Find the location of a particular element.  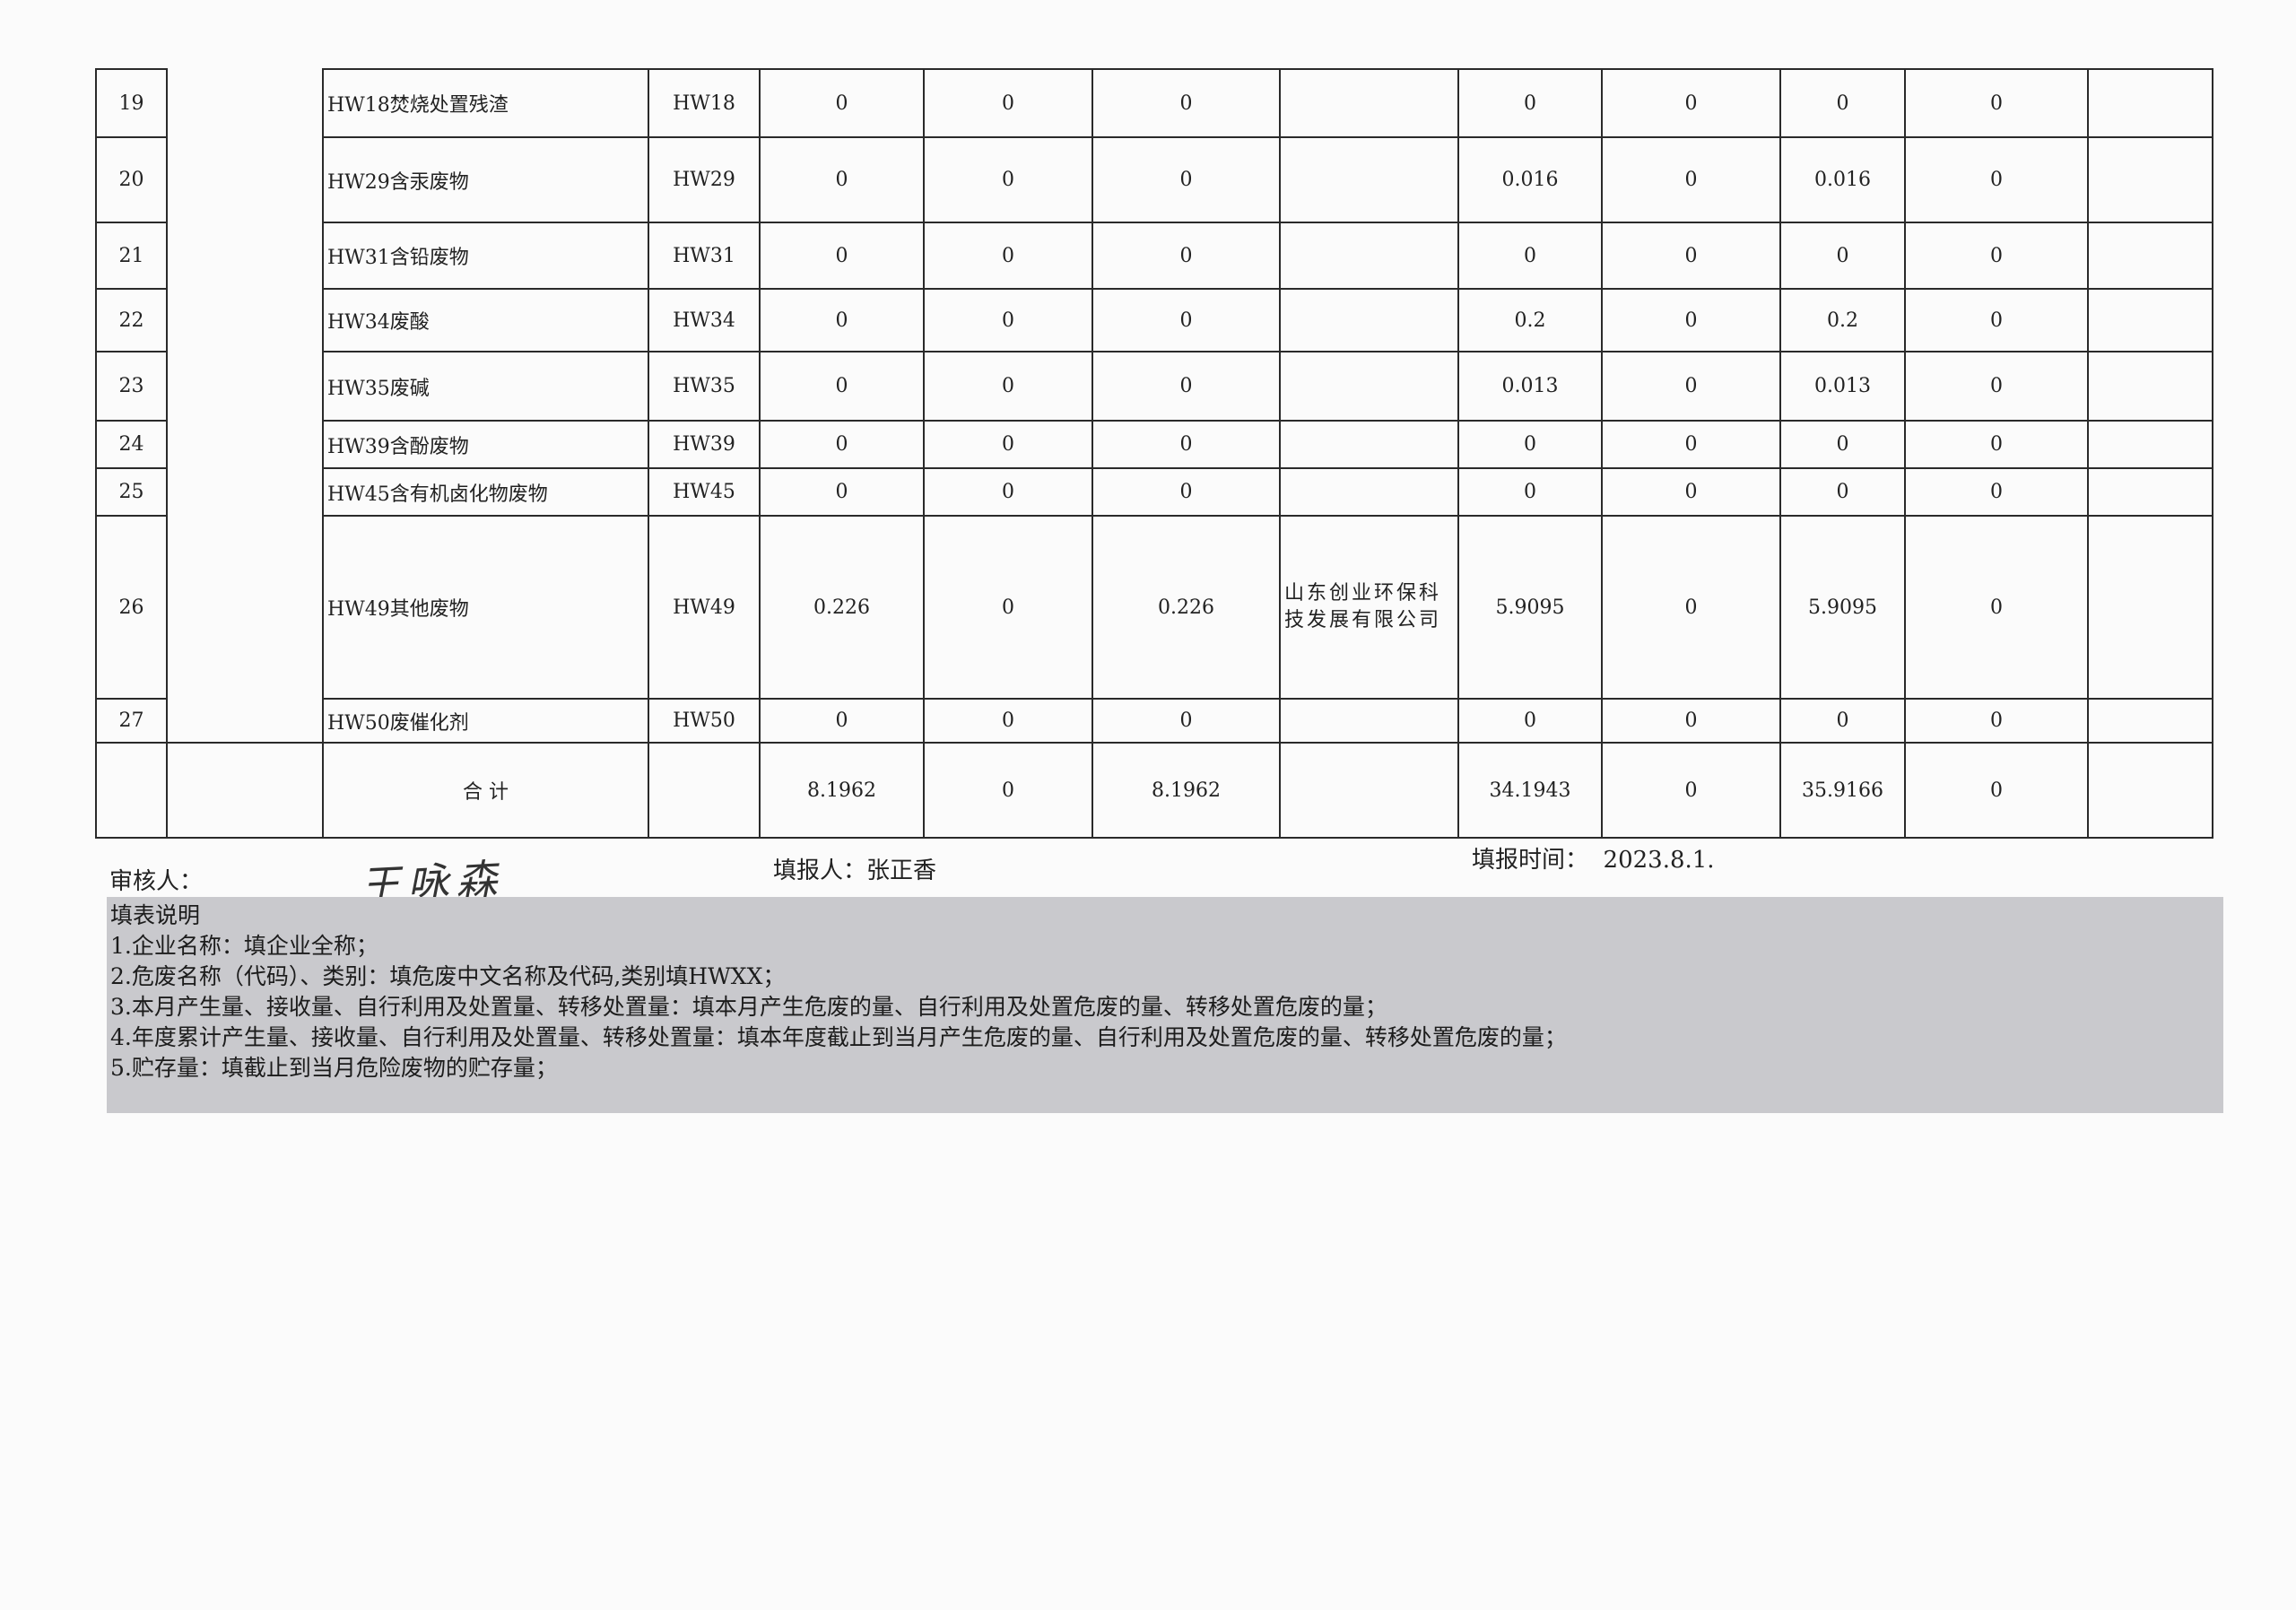

total-c1: 8.1962 is located at coordinates (842, 790).